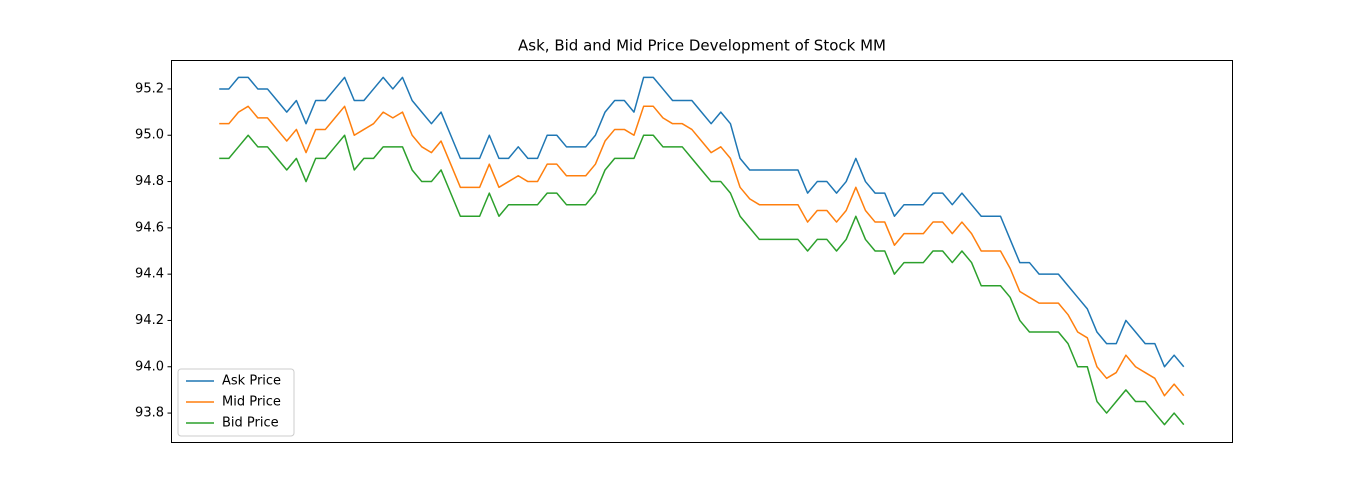 This screenshot has height=502, width=1370. Describe the element at coordinates (149, 366) in the screenshot. I see `y-tick-label: 94.0` at that location.